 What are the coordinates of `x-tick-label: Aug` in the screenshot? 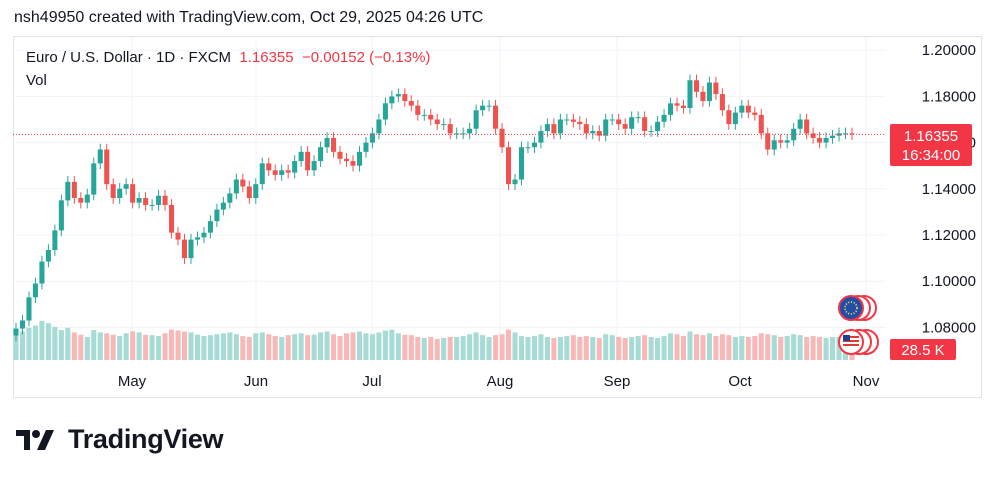 It's located at (500, 381).